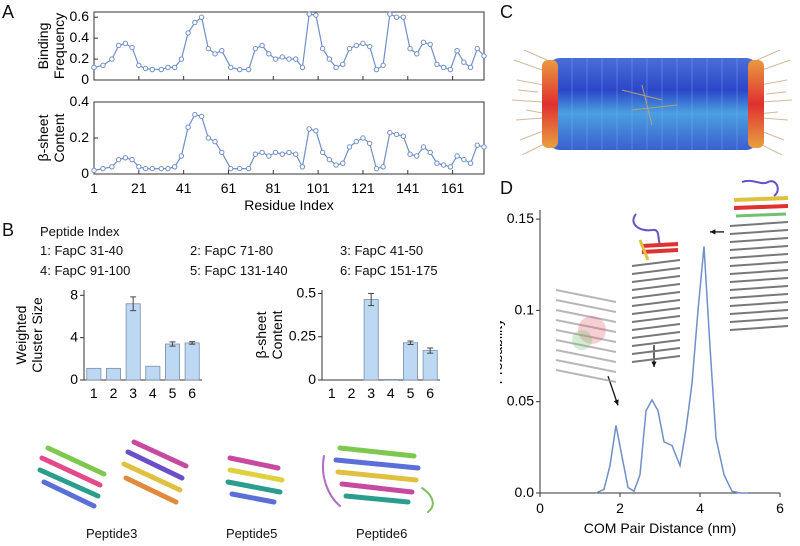  I want to click on caption-peptide6: Peptide6, so click(382, 533).